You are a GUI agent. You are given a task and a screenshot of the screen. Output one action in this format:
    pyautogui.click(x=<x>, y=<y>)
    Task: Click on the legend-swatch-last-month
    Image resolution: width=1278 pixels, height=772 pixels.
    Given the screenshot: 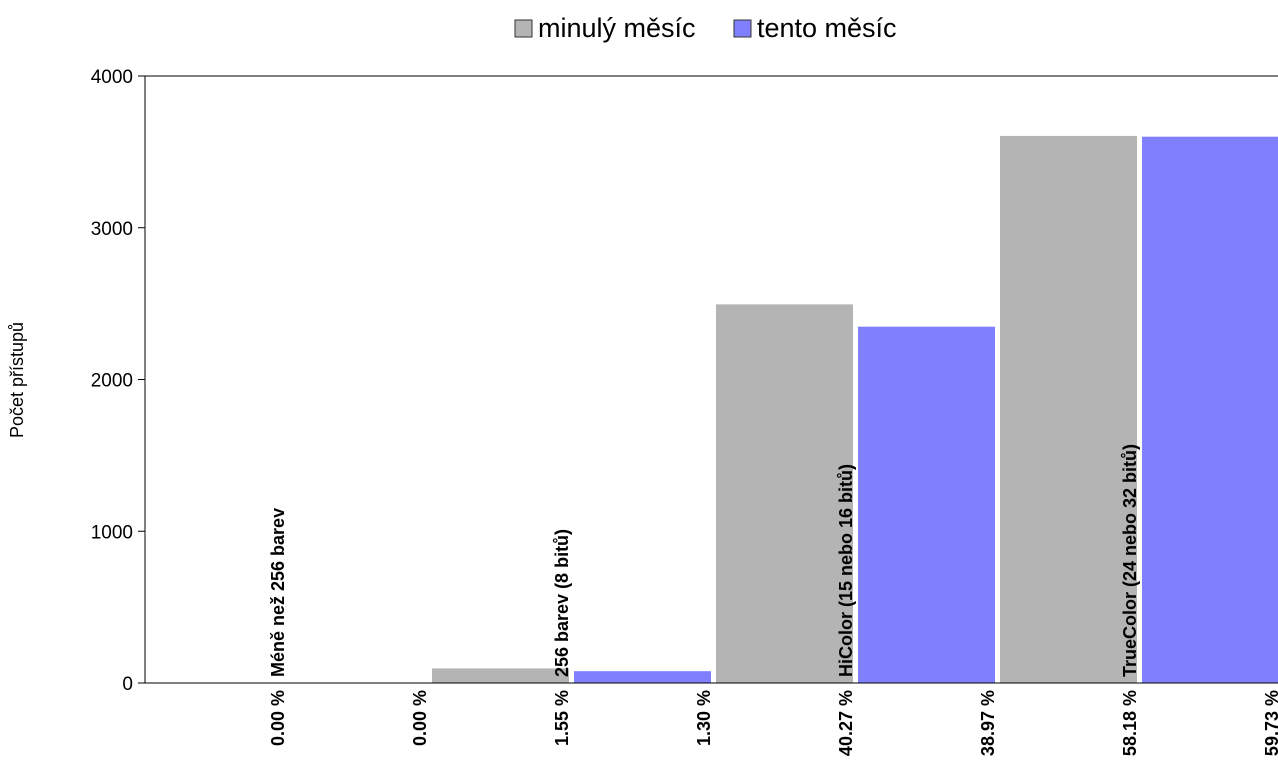 What is the action you would take?
    pyautogui.click(x=523, y=28)
    